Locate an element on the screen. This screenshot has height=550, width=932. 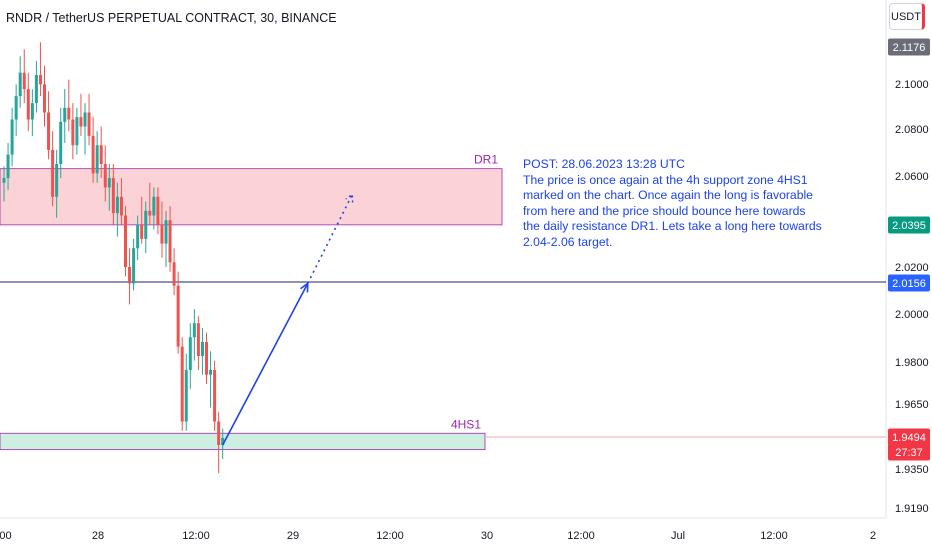
price-badge-label: 27:37 is located at coordinates (909, 453).